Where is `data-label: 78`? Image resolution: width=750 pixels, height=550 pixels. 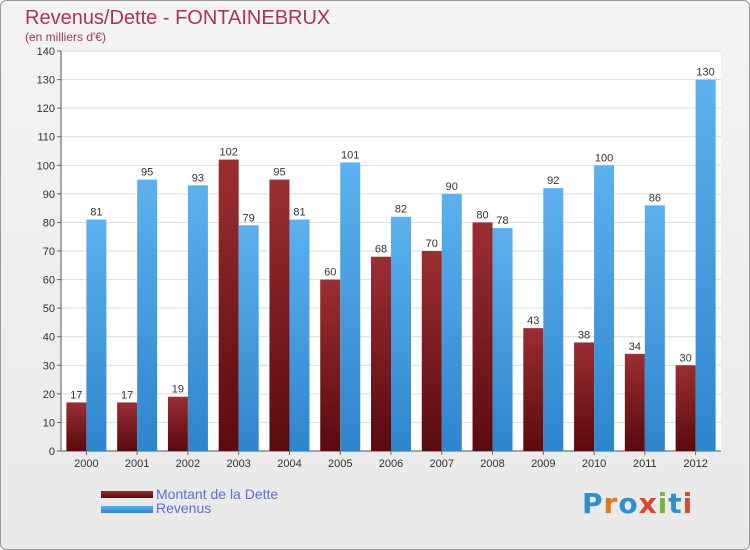 data-label: 78 is located at coordinates (502, 221).